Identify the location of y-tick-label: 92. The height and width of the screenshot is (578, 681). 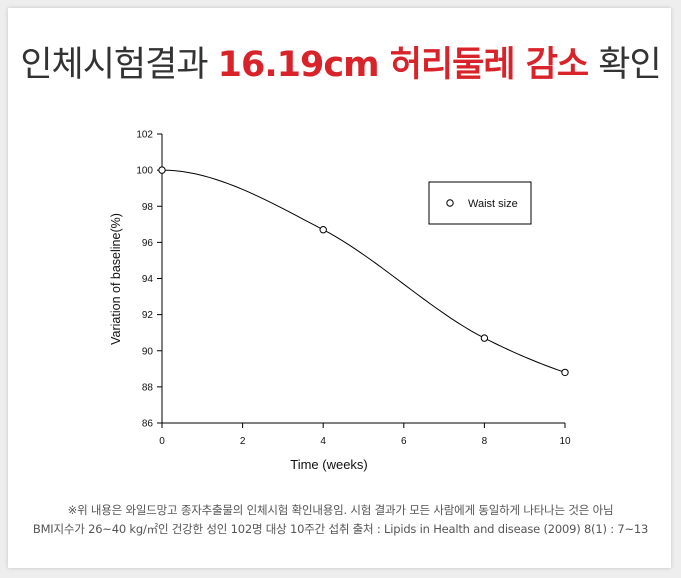
(148, 315).